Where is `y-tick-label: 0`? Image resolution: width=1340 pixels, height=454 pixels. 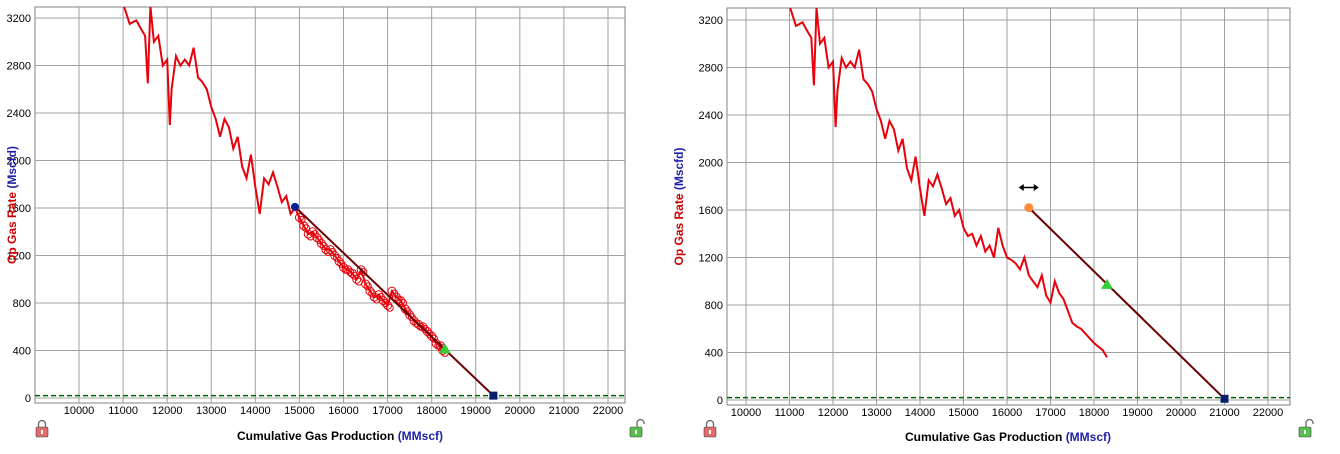
y-tick-label: 0 is located at coordinates (720, 401).